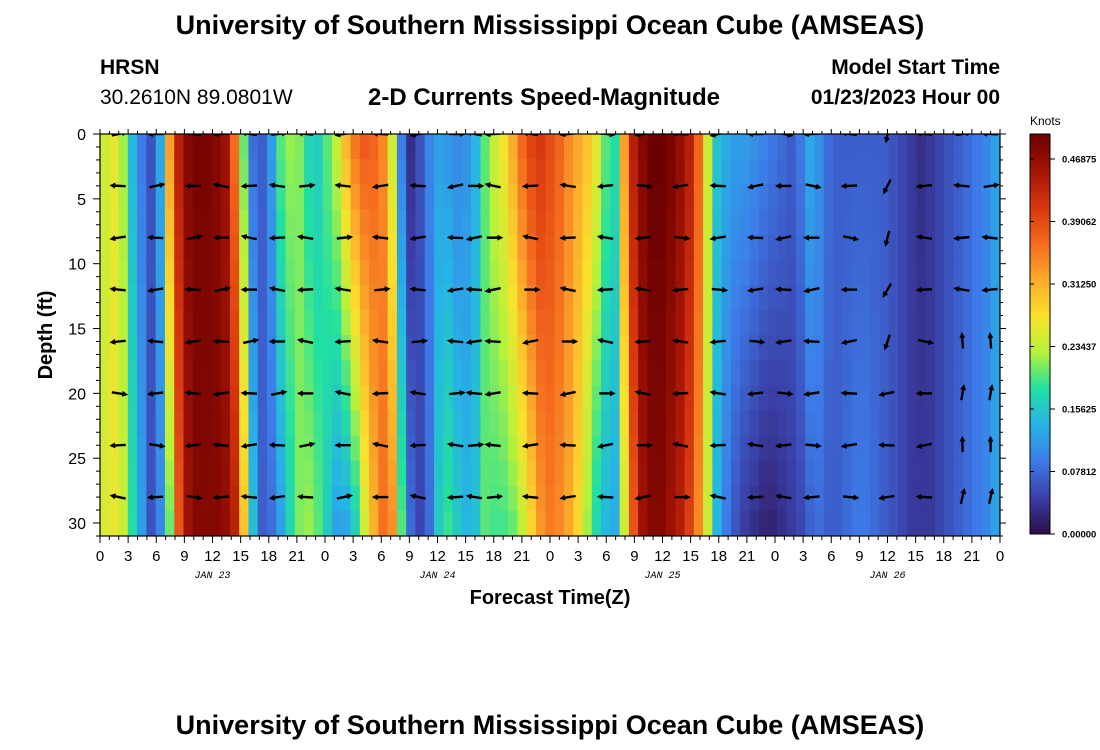 The width and height of the screenshot is (1100, 750). I want to click on y-tick-label: 30, so click(77, 524).